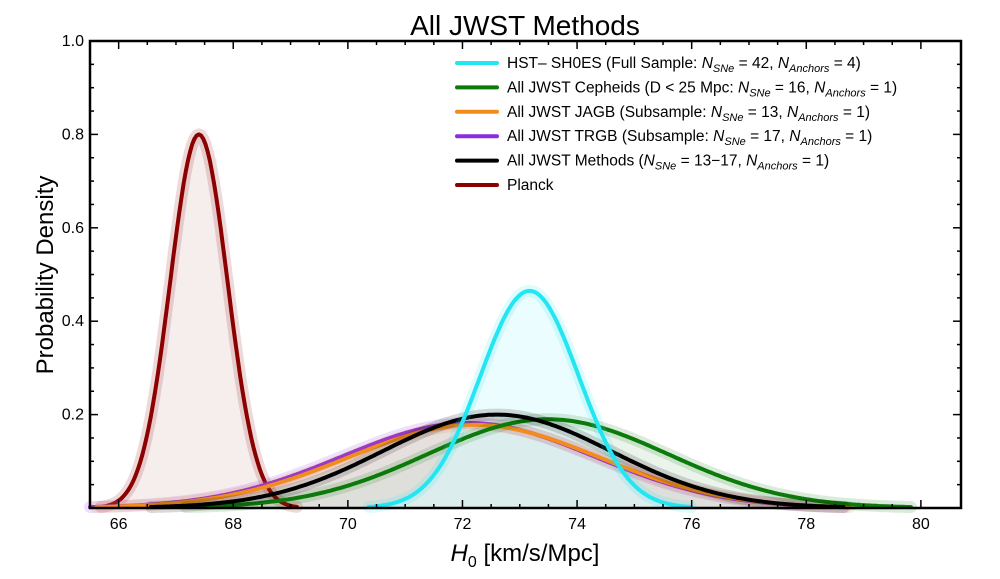 This screenshot has width=1000, height=579. I want to click on legend-label-planck: Planck, so click(530, 185).